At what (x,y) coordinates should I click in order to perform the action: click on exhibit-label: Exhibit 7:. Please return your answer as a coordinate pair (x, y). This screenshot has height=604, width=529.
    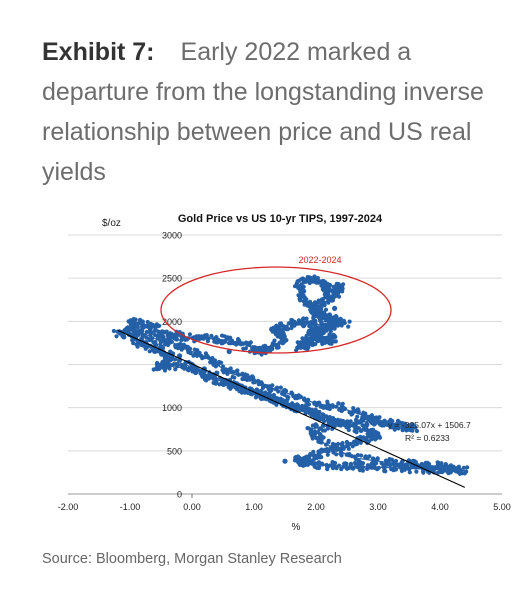
    Looking at the image, I should click on (98, 52).